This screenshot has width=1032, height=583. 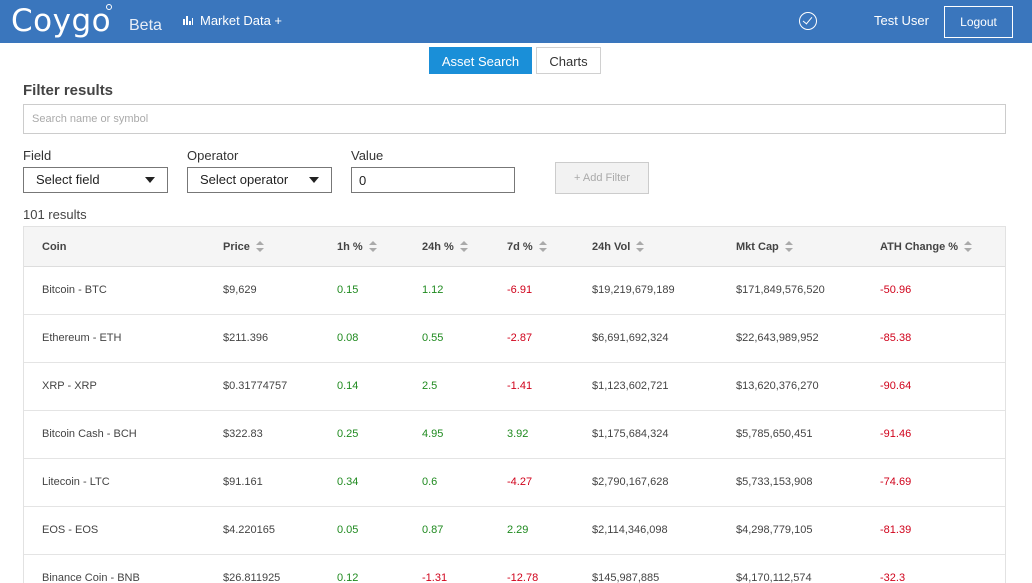 I want to click on column-header-label: ATH Change %, so click(x=919, y=247).